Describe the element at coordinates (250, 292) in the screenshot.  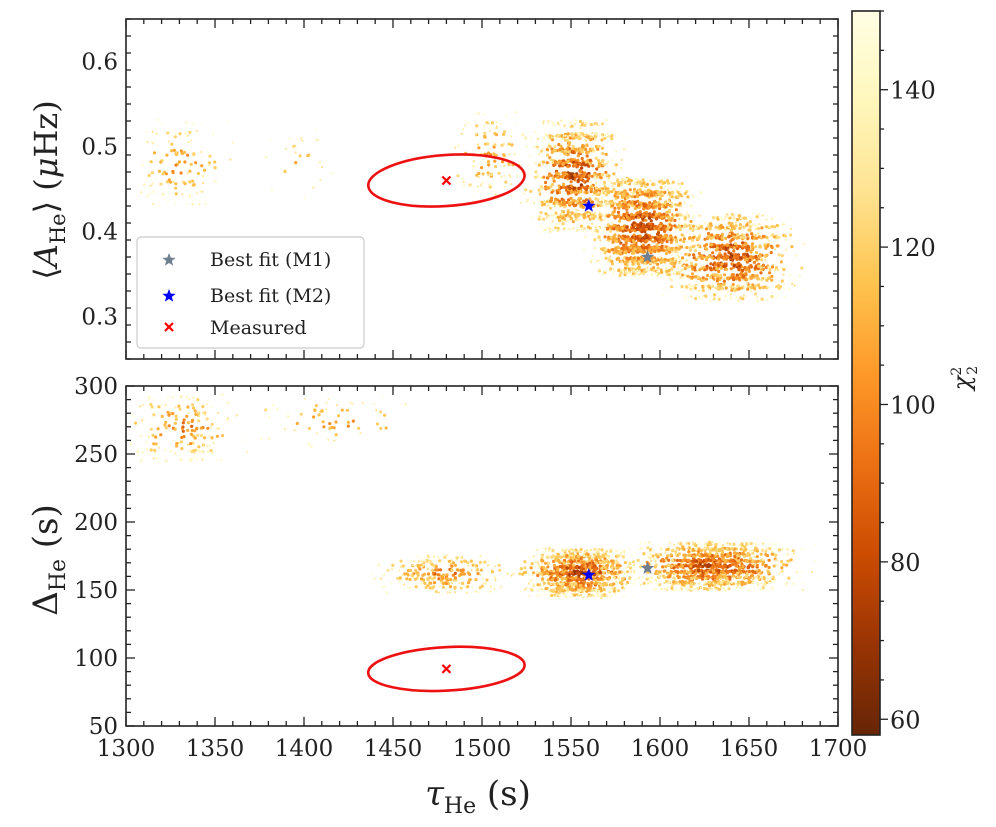
I see `legend: Best fit (M1) Best fit (M2) Measured` at that location.